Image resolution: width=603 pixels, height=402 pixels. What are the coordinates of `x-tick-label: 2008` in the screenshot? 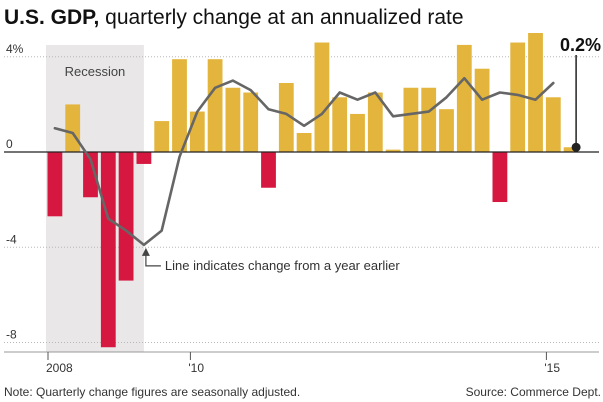 It's located at (59, 368).